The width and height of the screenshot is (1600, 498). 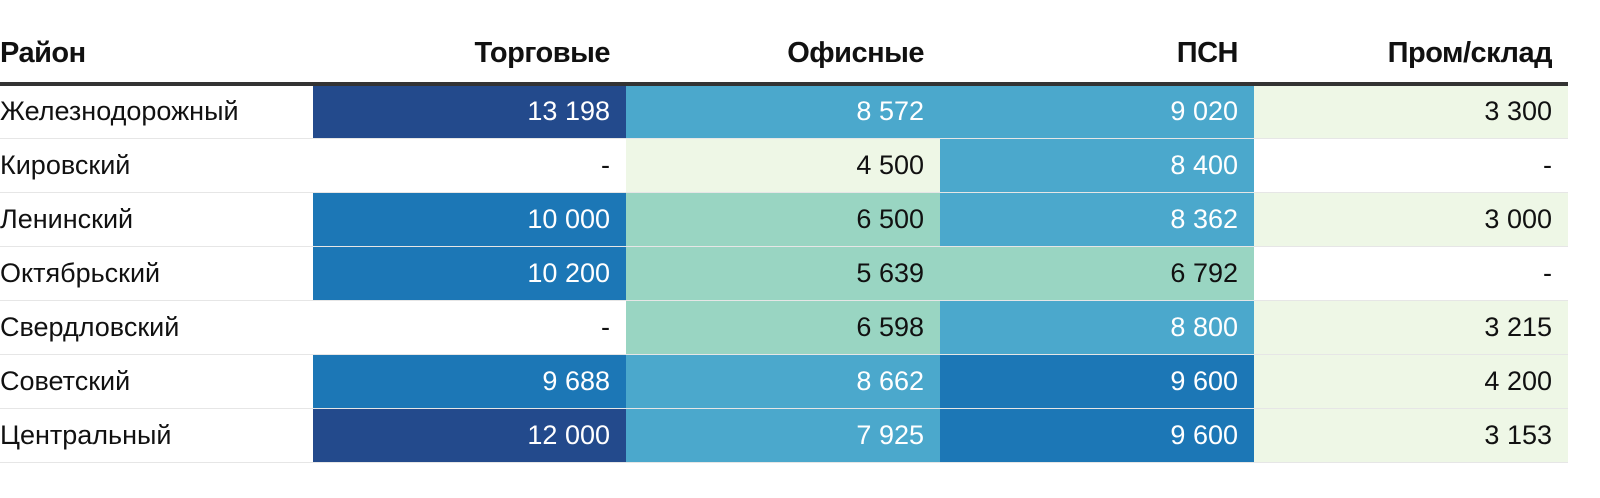 I want to click on heat-cell: 5 639, so click(x=783, y=273).